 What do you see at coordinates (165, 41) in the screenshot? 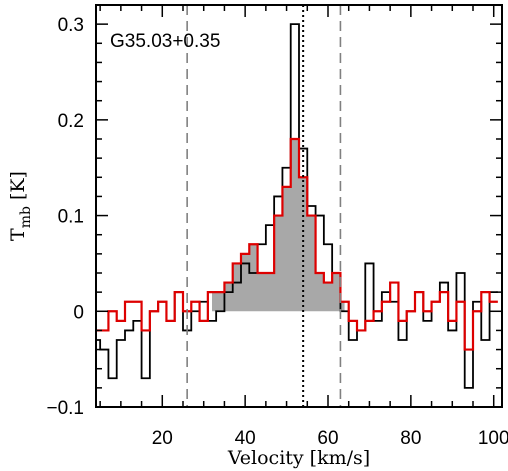
I see `source-label: G35.03+0.35` at bounding box center [165, 41].